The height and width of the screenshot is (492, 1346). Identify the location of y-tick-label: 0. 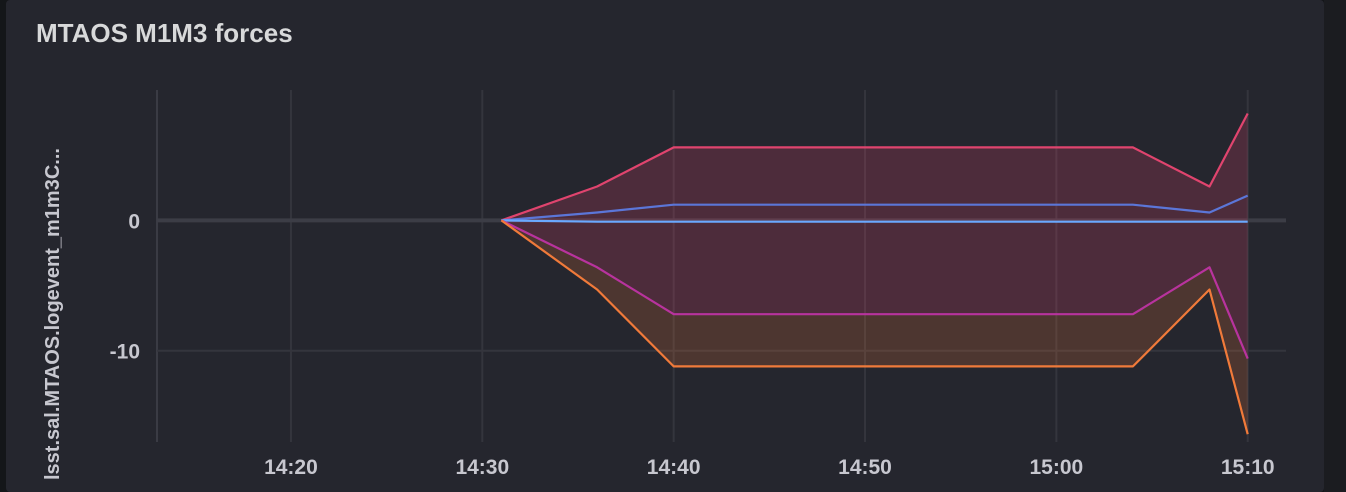
(134, 221).